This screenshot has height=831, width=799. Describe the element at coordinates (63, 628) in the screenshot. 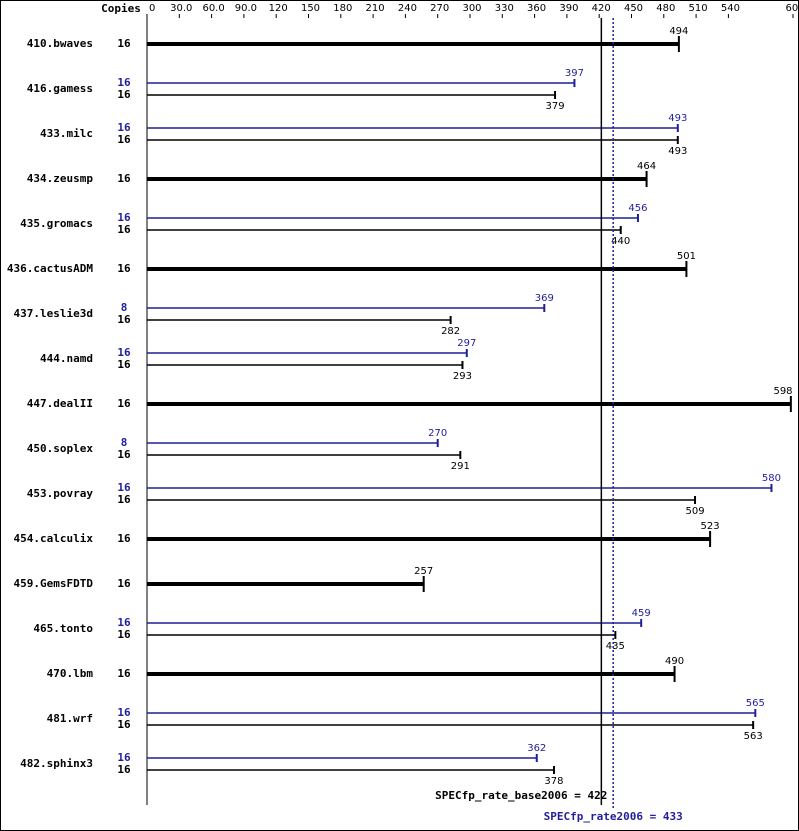

I see `benchmark-label: 465.tonto` at that location.